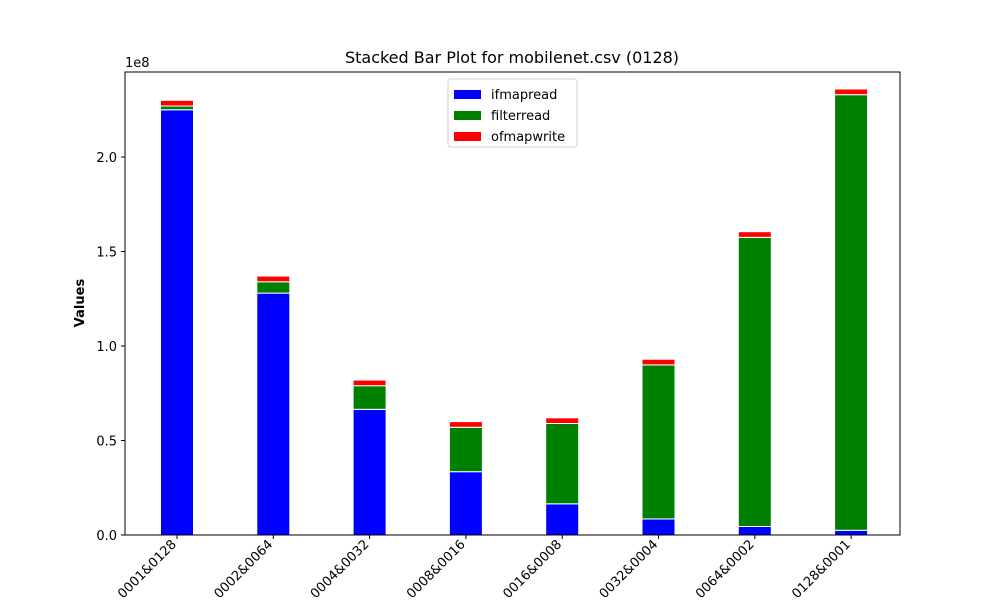  What do you see at coordinates (244, 568) in the screenshot?
I see `x-tick-label-1: 0002&0064` at bounding box center [244, 568].